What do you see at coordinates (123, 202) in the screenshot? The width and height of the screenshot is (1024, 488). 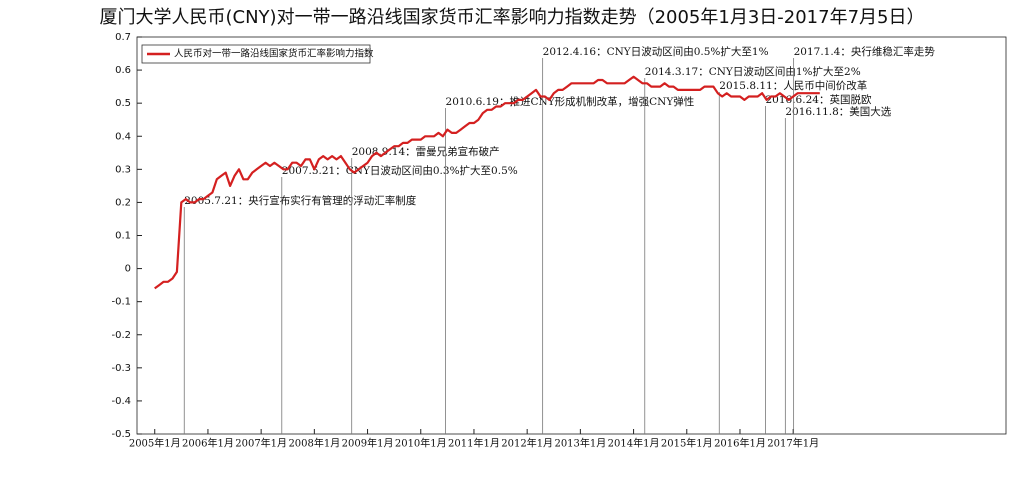 I see `y-tick-label: 0.2` at bounding box center [123, 202].